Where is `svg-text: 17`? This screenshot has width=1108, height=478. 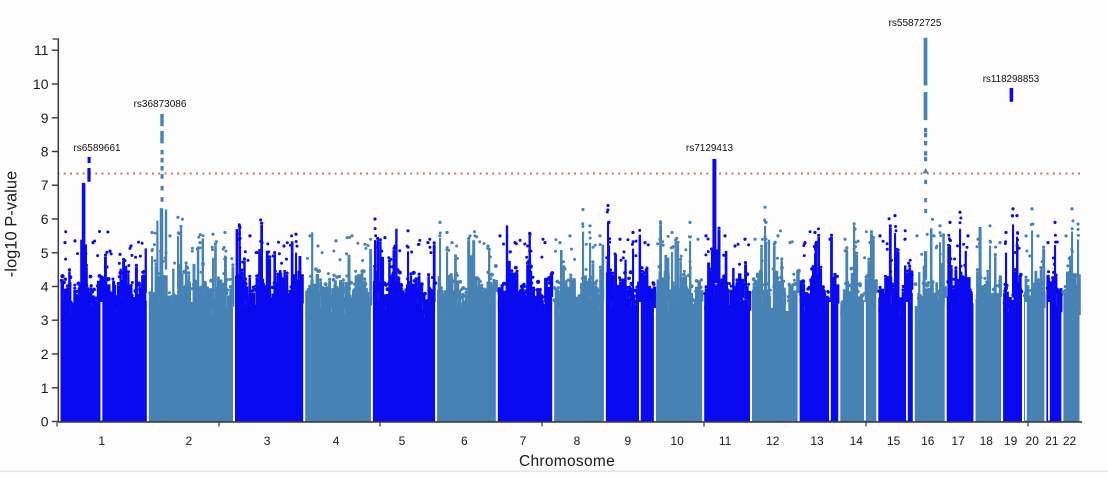 svg-text: 17 is located at coordinates (958, 441).